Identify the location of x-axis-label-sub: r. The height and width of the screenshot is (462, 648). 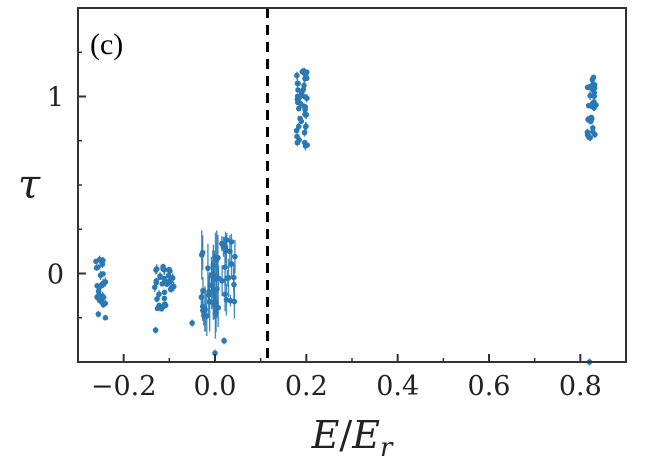
(387, 447).